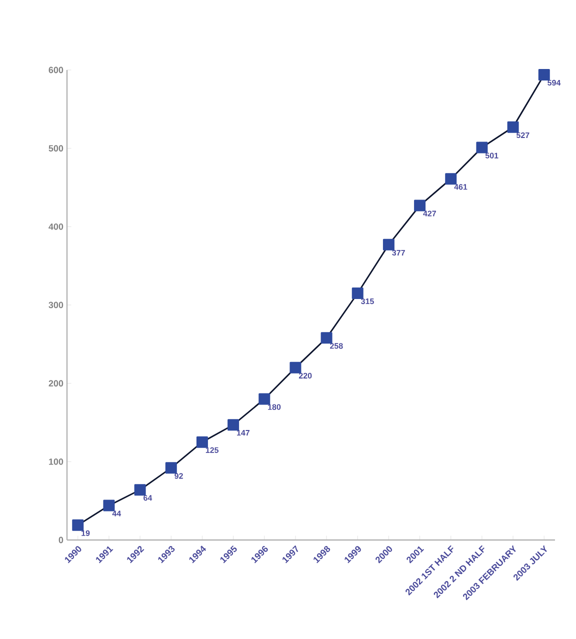 Image resolution: width=576 pixels, height=639 pixels. What do you see at coordinates (86, 533) in the screenshot?
I see `data-label: 19` at bounding box center [86, 533].